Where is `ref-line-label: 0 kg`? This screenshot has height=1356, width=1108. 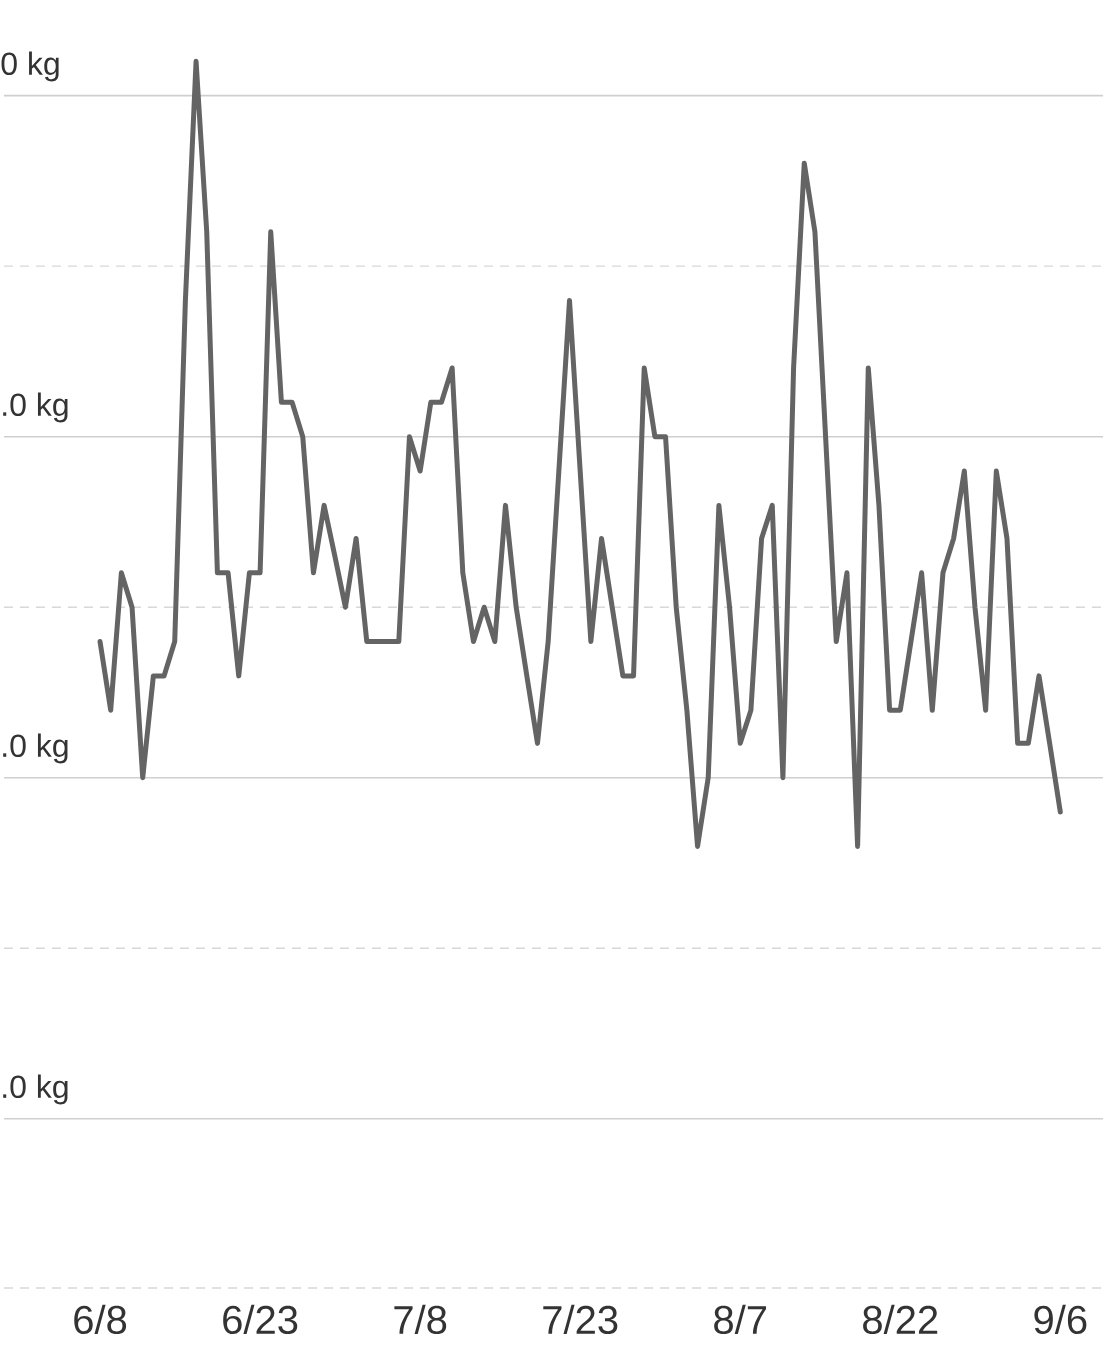
ref-line-label: 0 kg is located at coordinates (30, 66).